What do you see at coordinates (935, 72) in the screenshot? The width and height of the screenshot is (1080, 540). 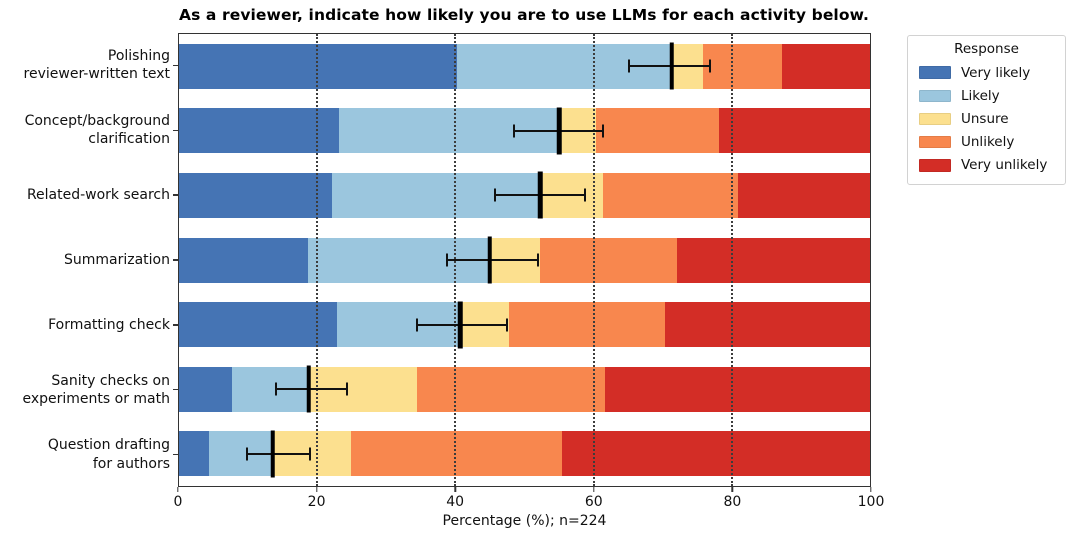 I see `legend-swatch-very-likely` at bounding box center [935, 72].